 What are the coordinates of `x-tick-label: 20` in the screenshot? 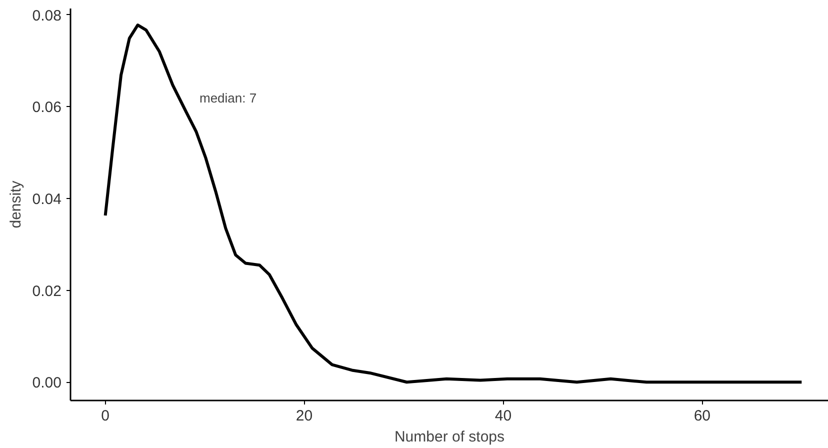 It's located at (304, 416).